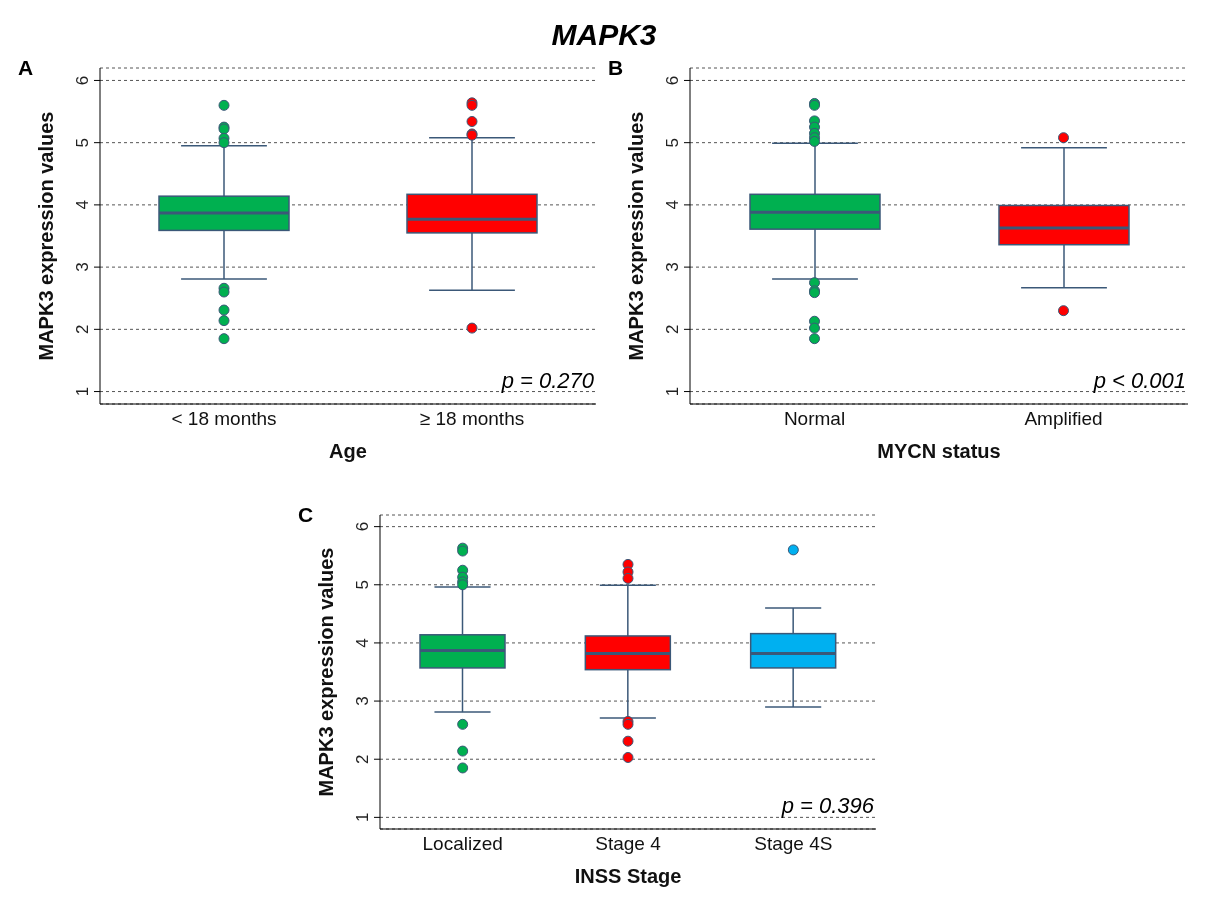  I want to click on text: A, so click(26, 68).